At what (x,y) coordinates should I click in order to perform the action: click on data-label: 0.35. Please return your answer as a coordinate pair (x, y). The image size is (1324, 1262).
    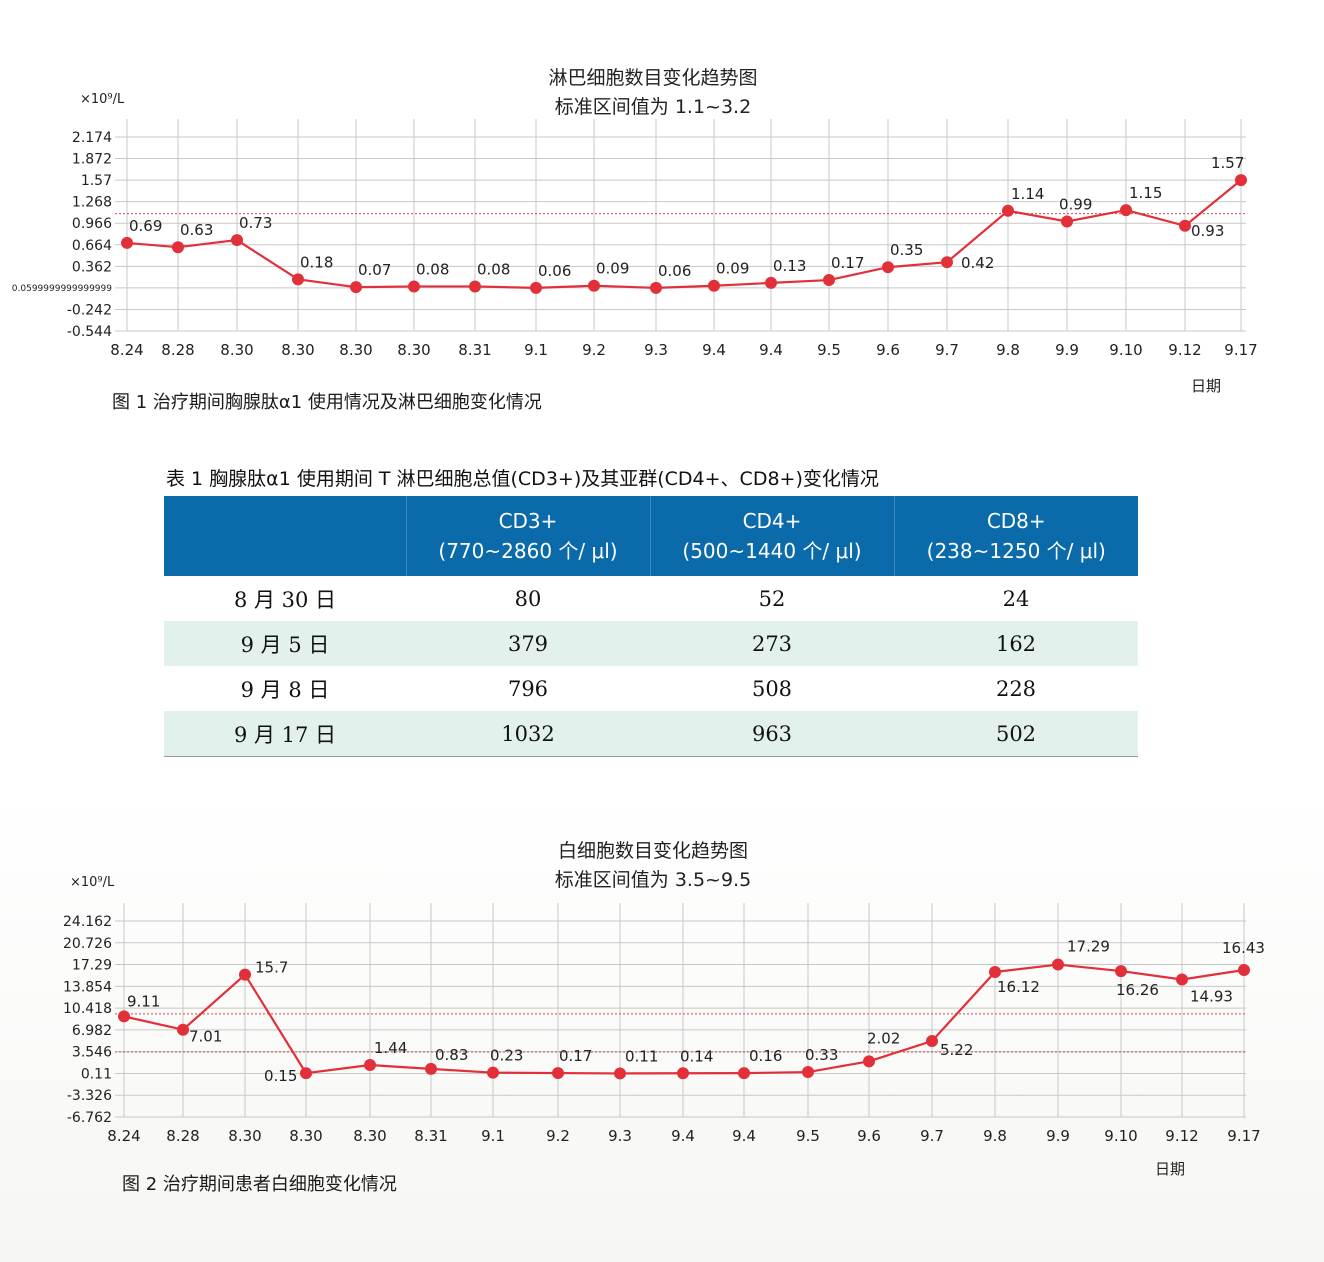
    Looking at the image, I should click on (906, 250).